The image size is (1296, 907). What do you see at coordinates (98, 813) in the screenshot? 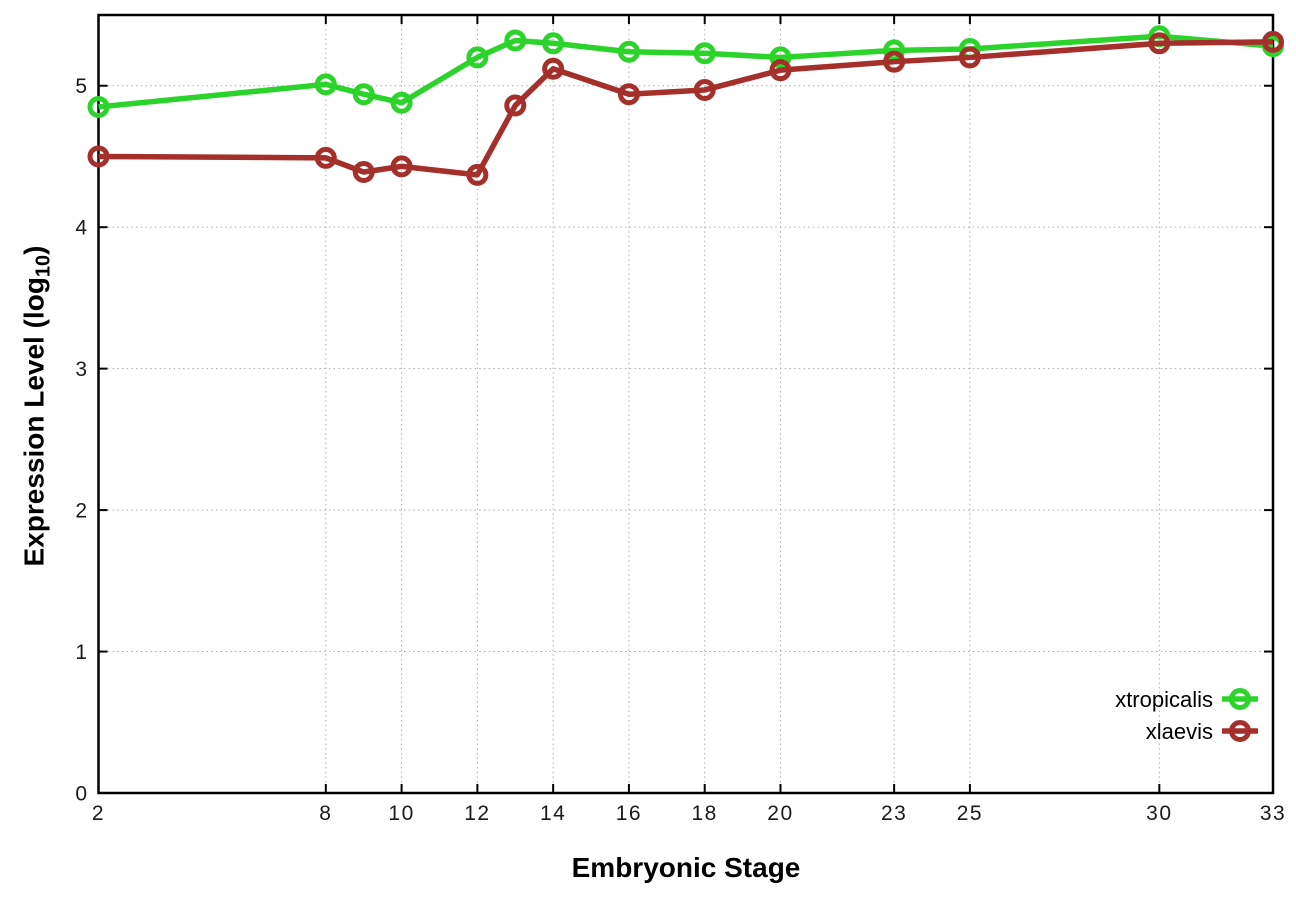
I see `x-tick-label: 2` at bounding box center [98, 813].